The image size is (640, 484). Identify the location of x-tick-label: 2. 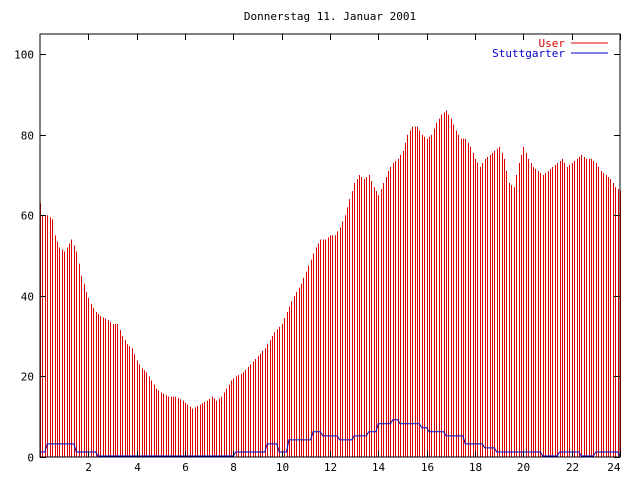
(88, 467).